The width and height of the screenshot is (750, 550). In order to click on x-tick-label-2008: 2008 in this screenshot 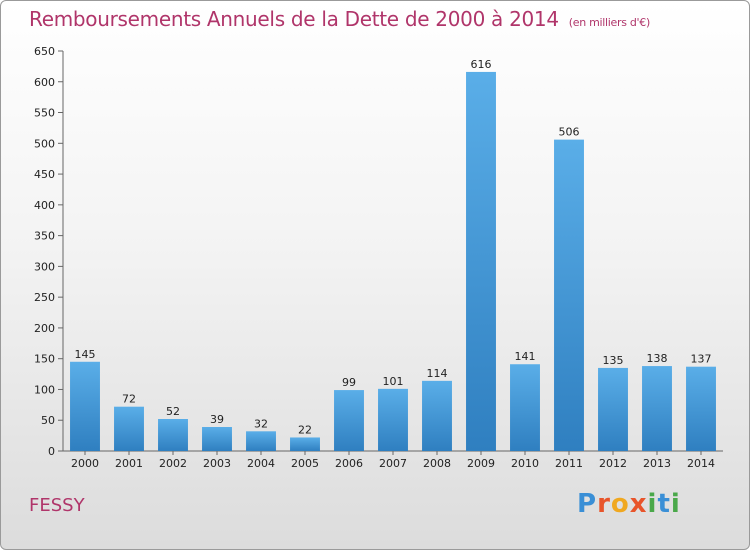, I will do `click(437, 463)`.